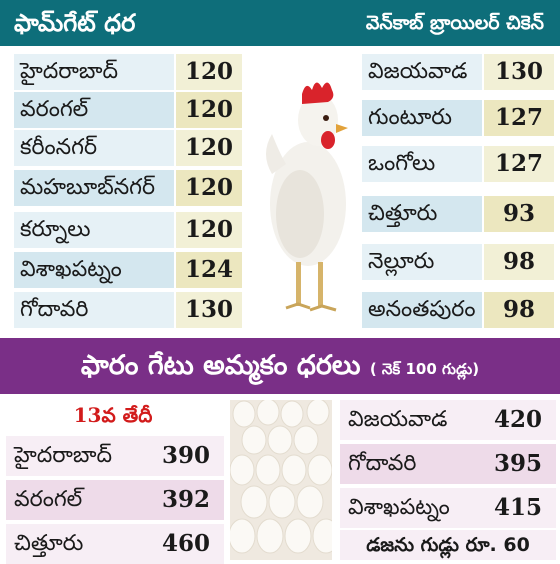 This screenshot has height=564, width=560. What do you see at coordinates (220, 365) in the screenshot?
I see `egg-header-title: ఫారం గేటు అమ్మకం ధరలు` at bounding box center [220, 365].